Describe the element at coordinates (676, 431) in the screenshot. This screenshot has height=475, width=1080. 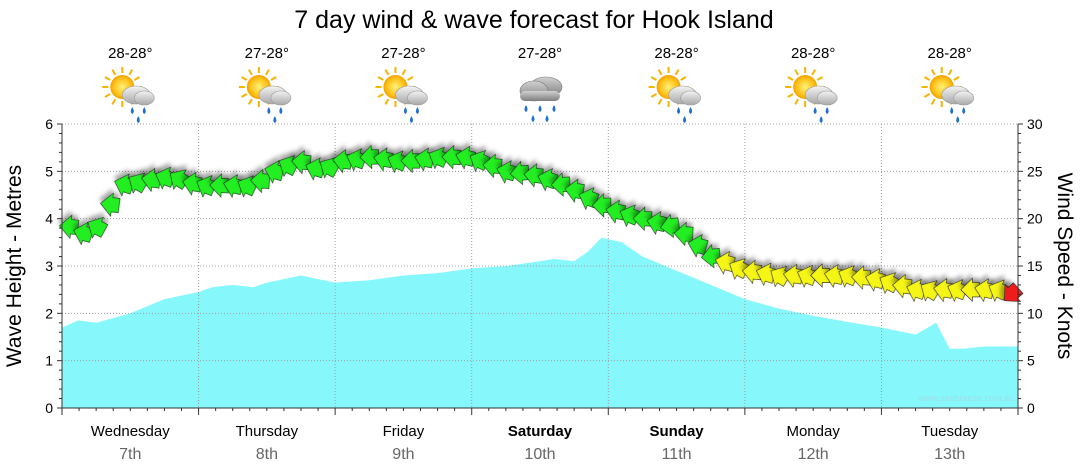
I see `day-name-label: Sunday` at that location.